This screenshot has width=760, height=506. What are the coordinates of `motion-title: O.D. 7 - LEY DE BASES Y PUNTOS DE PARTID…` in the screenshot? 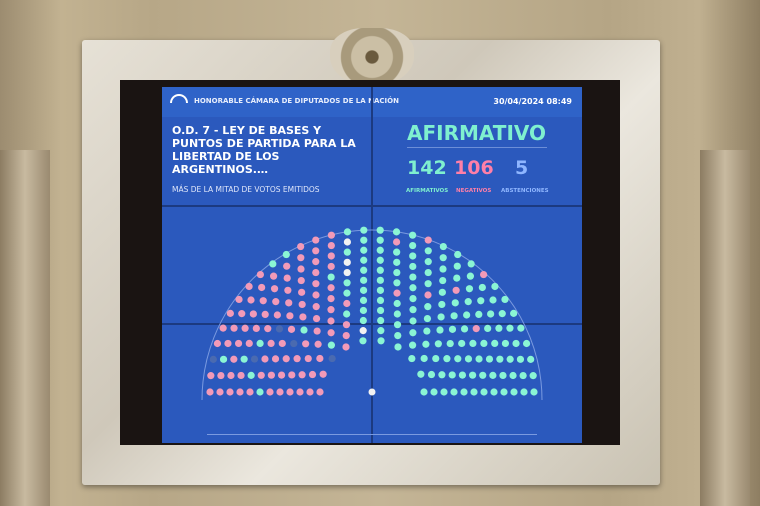 It's located at (264, 150).